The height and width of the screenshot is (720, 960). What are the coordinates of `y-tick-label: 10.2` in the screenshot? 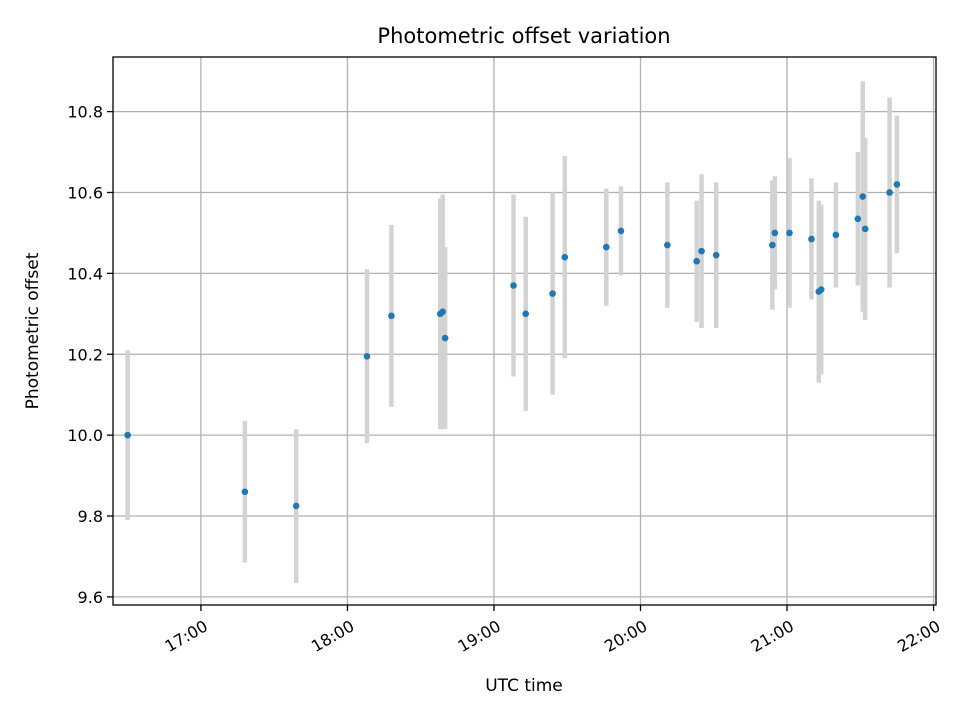 It's located at (85, 354).